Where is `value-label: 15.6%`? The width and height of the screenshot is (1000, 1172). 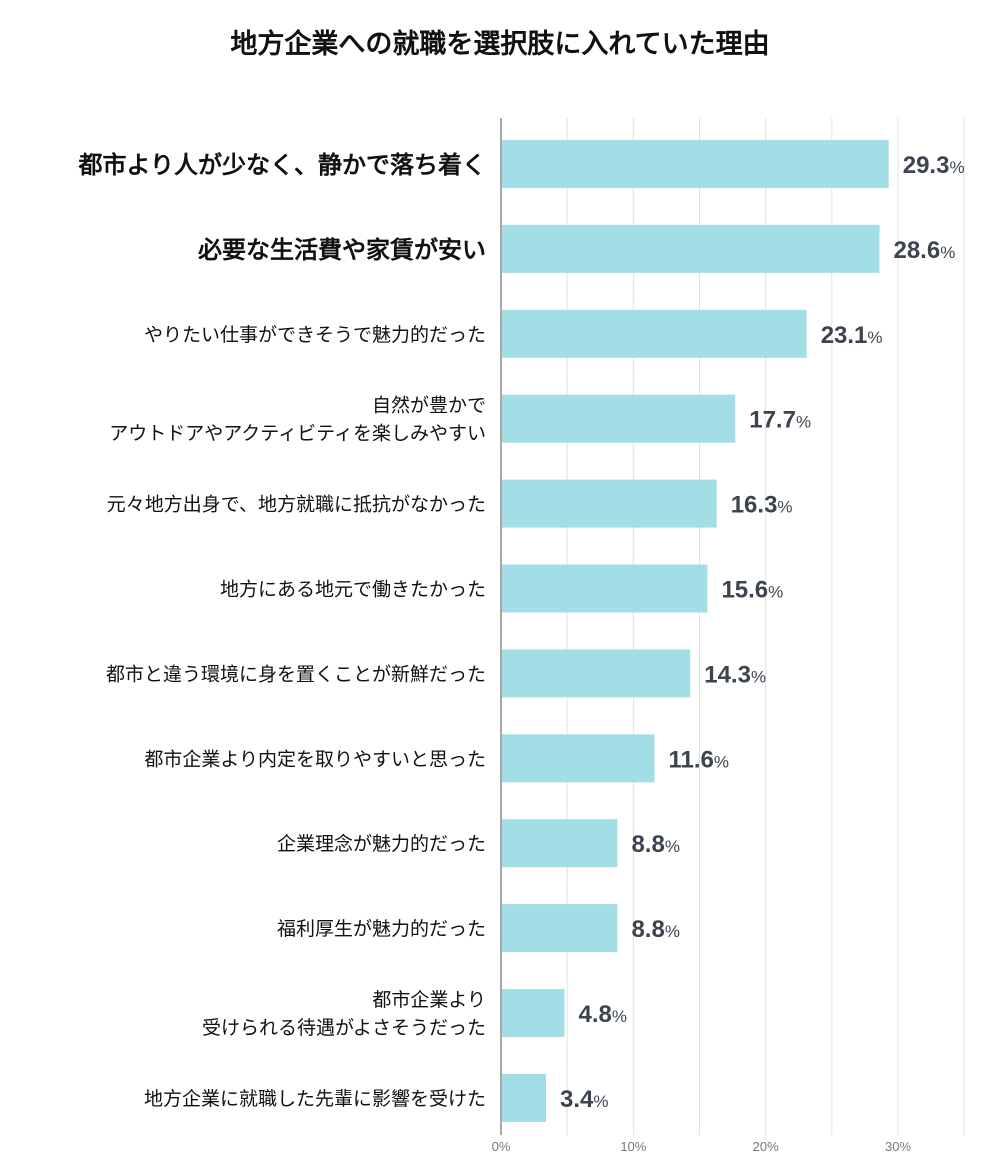
value-label: 15.6% is located at coordinates (752, 590).